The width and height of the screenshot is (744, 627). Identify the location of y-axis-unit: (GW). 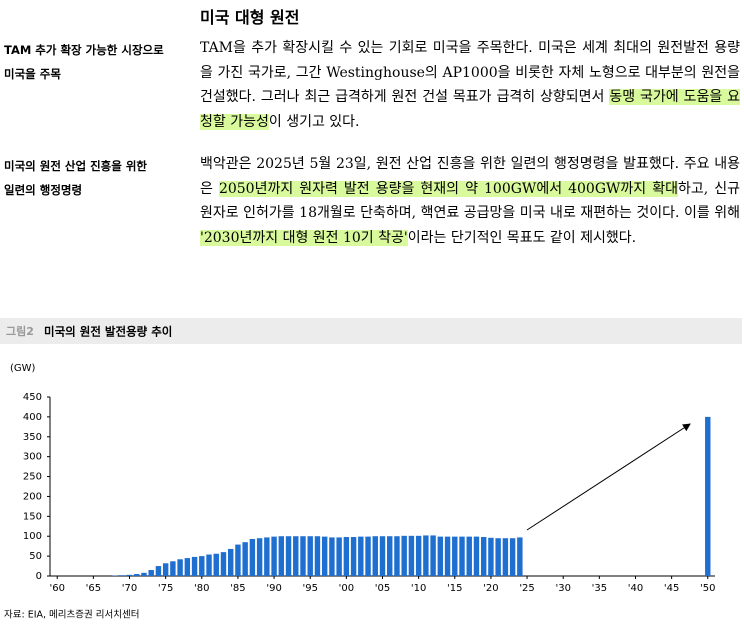
(23, 368).